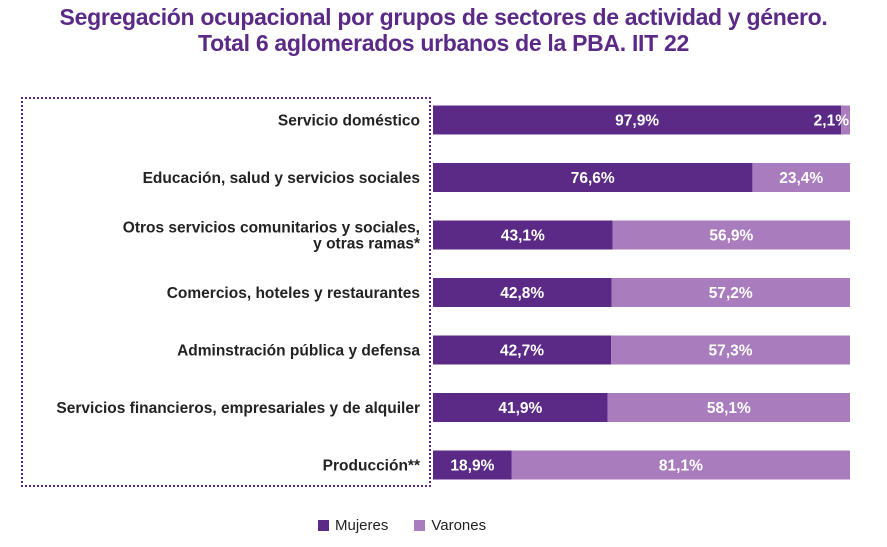  I want to click on legend-item-mujeres: Mujeres, so click(353, 525).